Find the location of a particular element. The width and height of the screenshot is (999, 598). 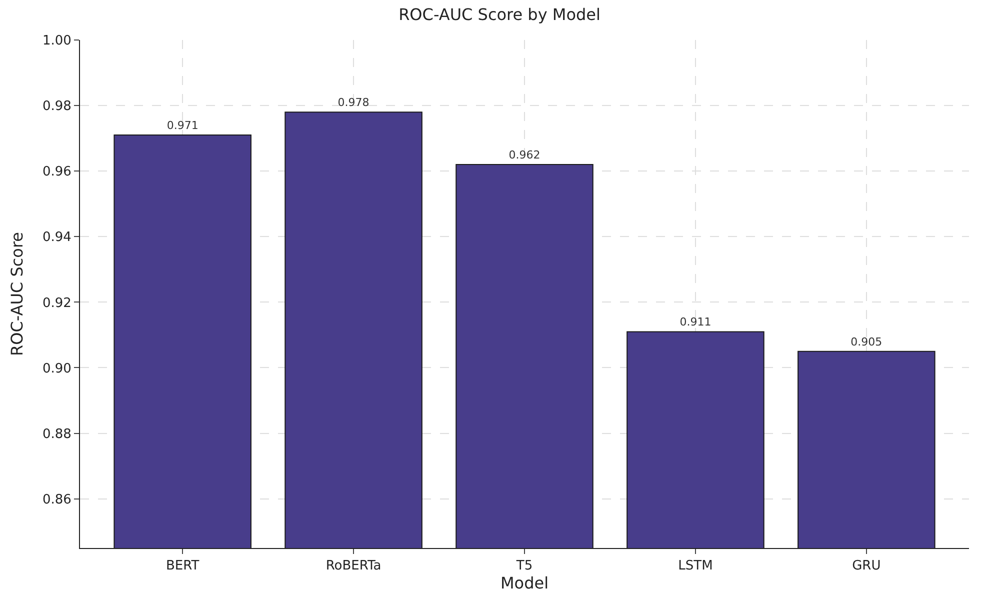

y-tick-label: 0.96 is located at coordinates (57, 172).